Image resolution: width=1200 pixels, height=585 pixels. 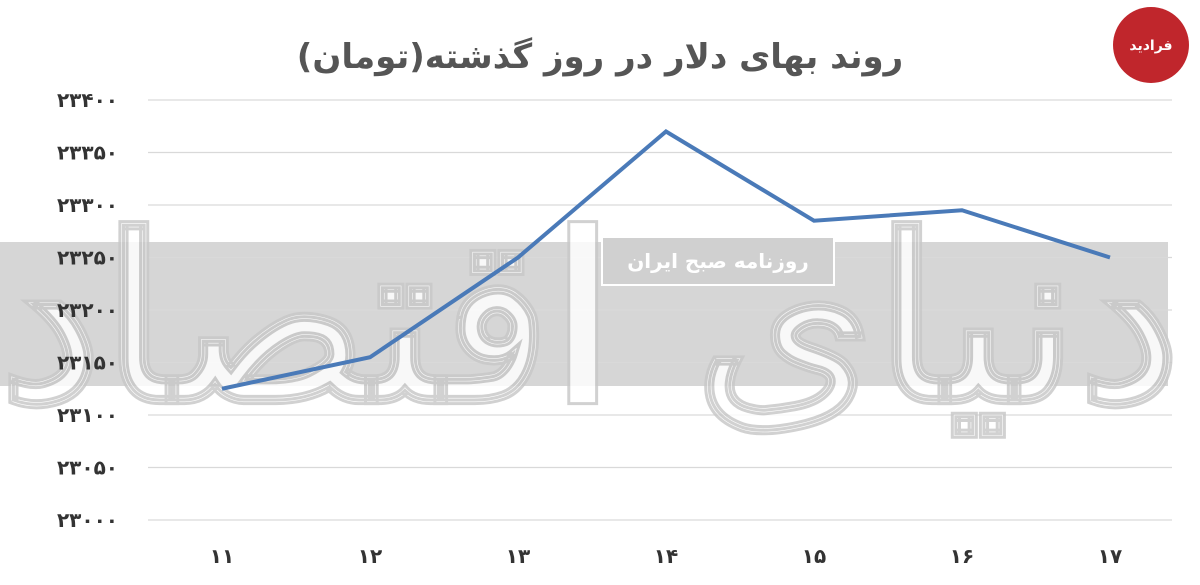 What do you see at coordinates (87, 468) in the screenshot?
I see `y-tick-label: ۲۳۰۵۰` at bounding box center [87, 468].